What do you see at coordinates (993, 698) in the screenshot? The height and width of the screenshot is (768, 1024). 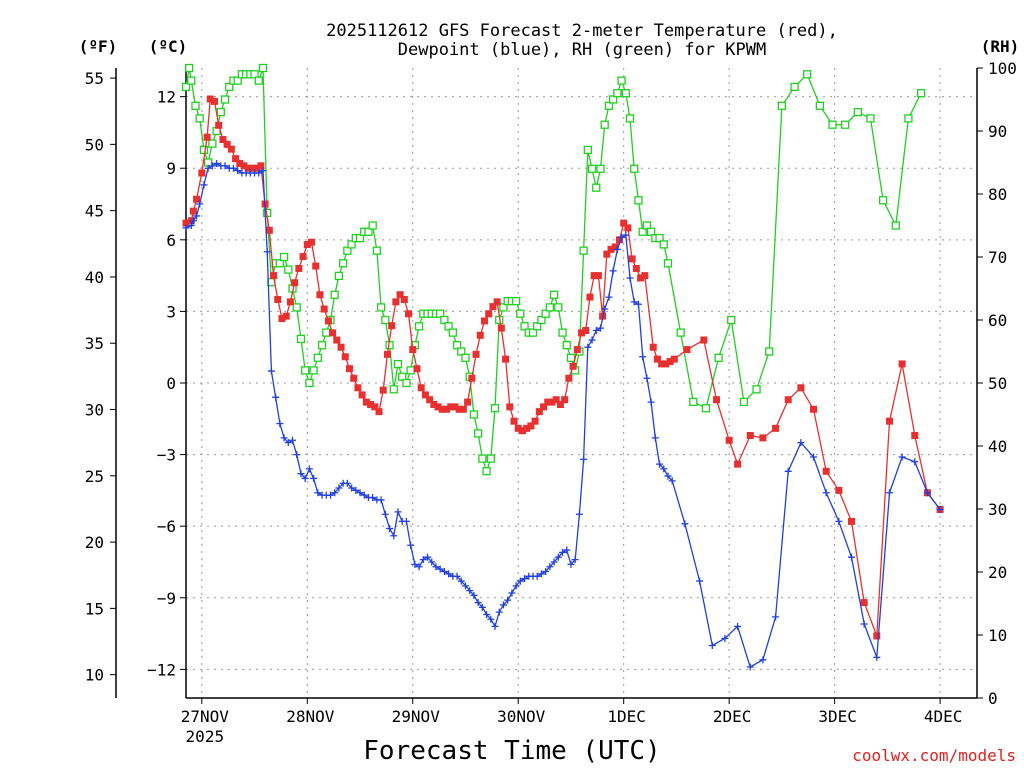 I see `rh-tick-label: 0` at bounding box center [993, 698].